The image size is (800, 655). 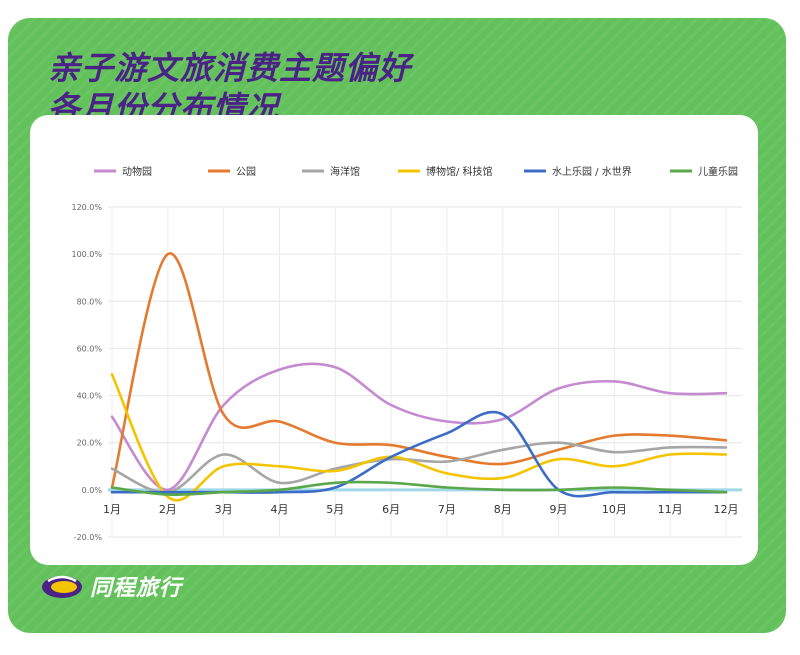 I want to click on y-tick-label: 60.0%, so click(x=90, y=348).